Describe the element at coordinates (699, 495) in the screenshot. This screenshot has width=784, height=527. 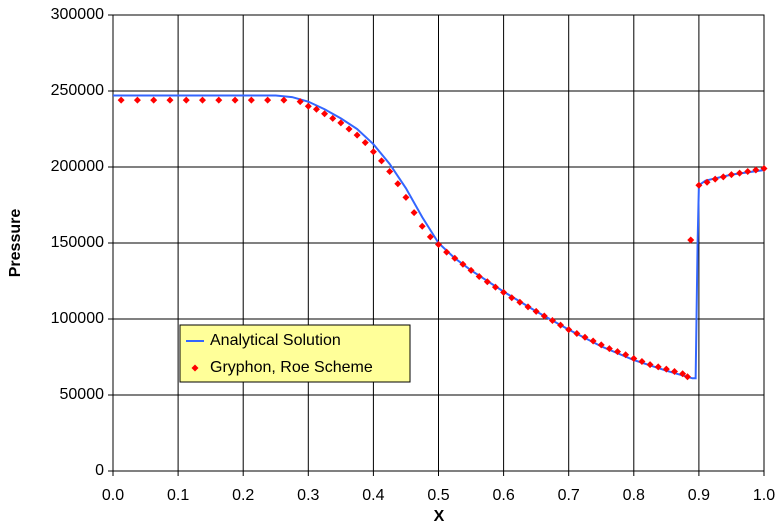
I see `x-tick-label: 0.9` at that location.